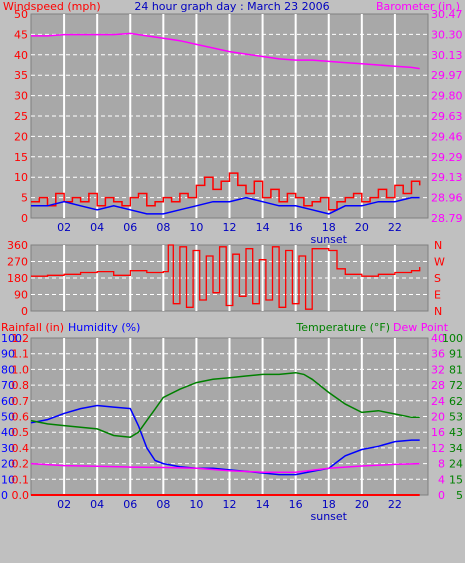 The height and width of the screenshot is (563, 465). What do you see at coordinates (64, 227) in the screenshot?
I see `wind-xtick-02: 02` at bounding box center [64, 227].